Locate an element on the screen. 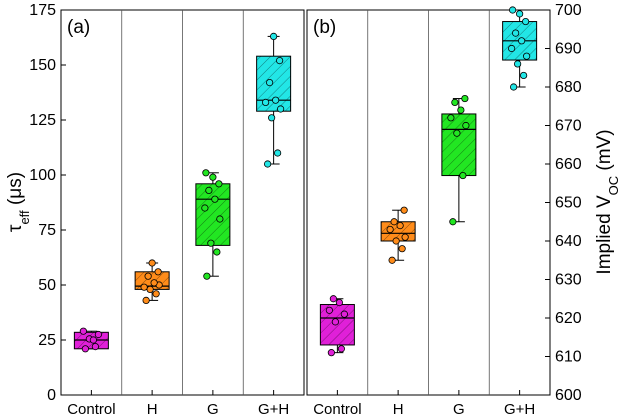 This screenshot has width=623, height=416. y-tick-label: 650 is located at coordinates (568, 203).